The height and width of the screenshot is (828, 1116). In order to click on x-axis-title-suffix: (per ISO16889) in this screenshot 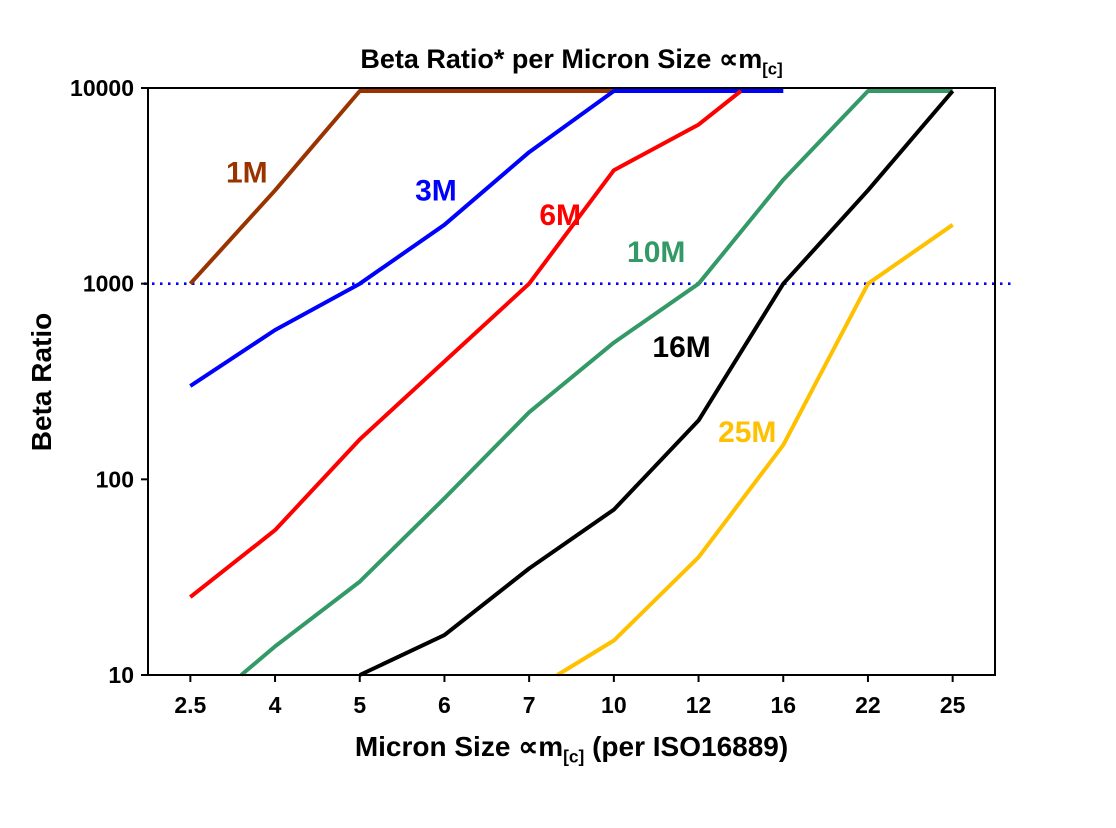, I will do `click(686, 746)`.